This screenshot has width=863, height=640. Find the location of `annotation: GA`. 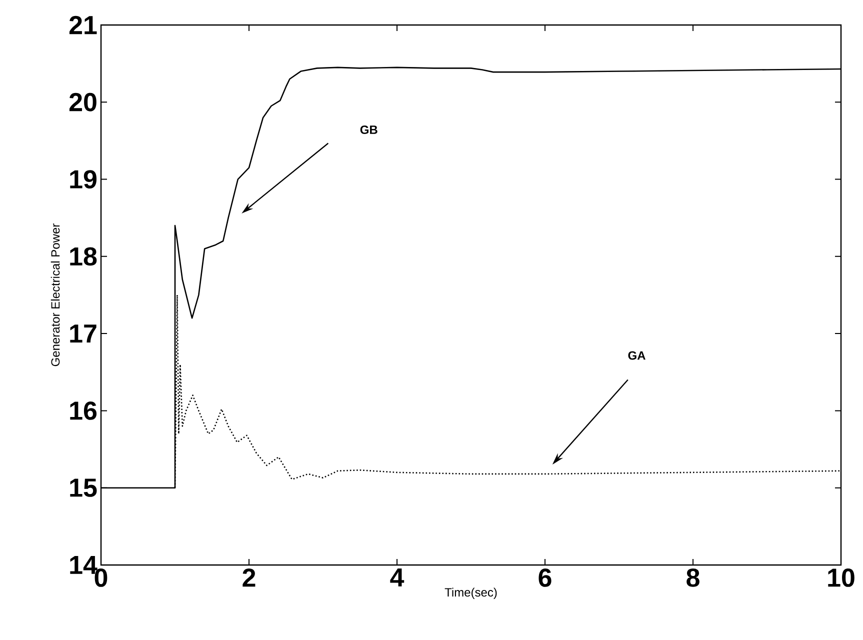

annotation: GA is located at coordinates (637, 355).